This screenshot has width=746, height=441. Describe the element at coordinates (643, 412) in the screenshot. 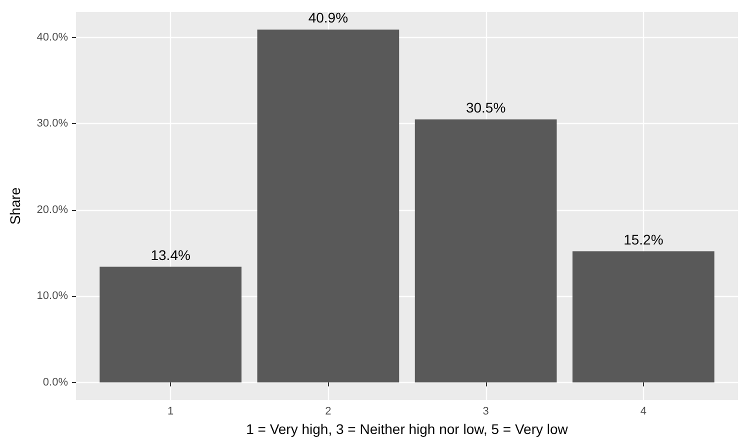

I see `x-tick-label: 4` at that location.